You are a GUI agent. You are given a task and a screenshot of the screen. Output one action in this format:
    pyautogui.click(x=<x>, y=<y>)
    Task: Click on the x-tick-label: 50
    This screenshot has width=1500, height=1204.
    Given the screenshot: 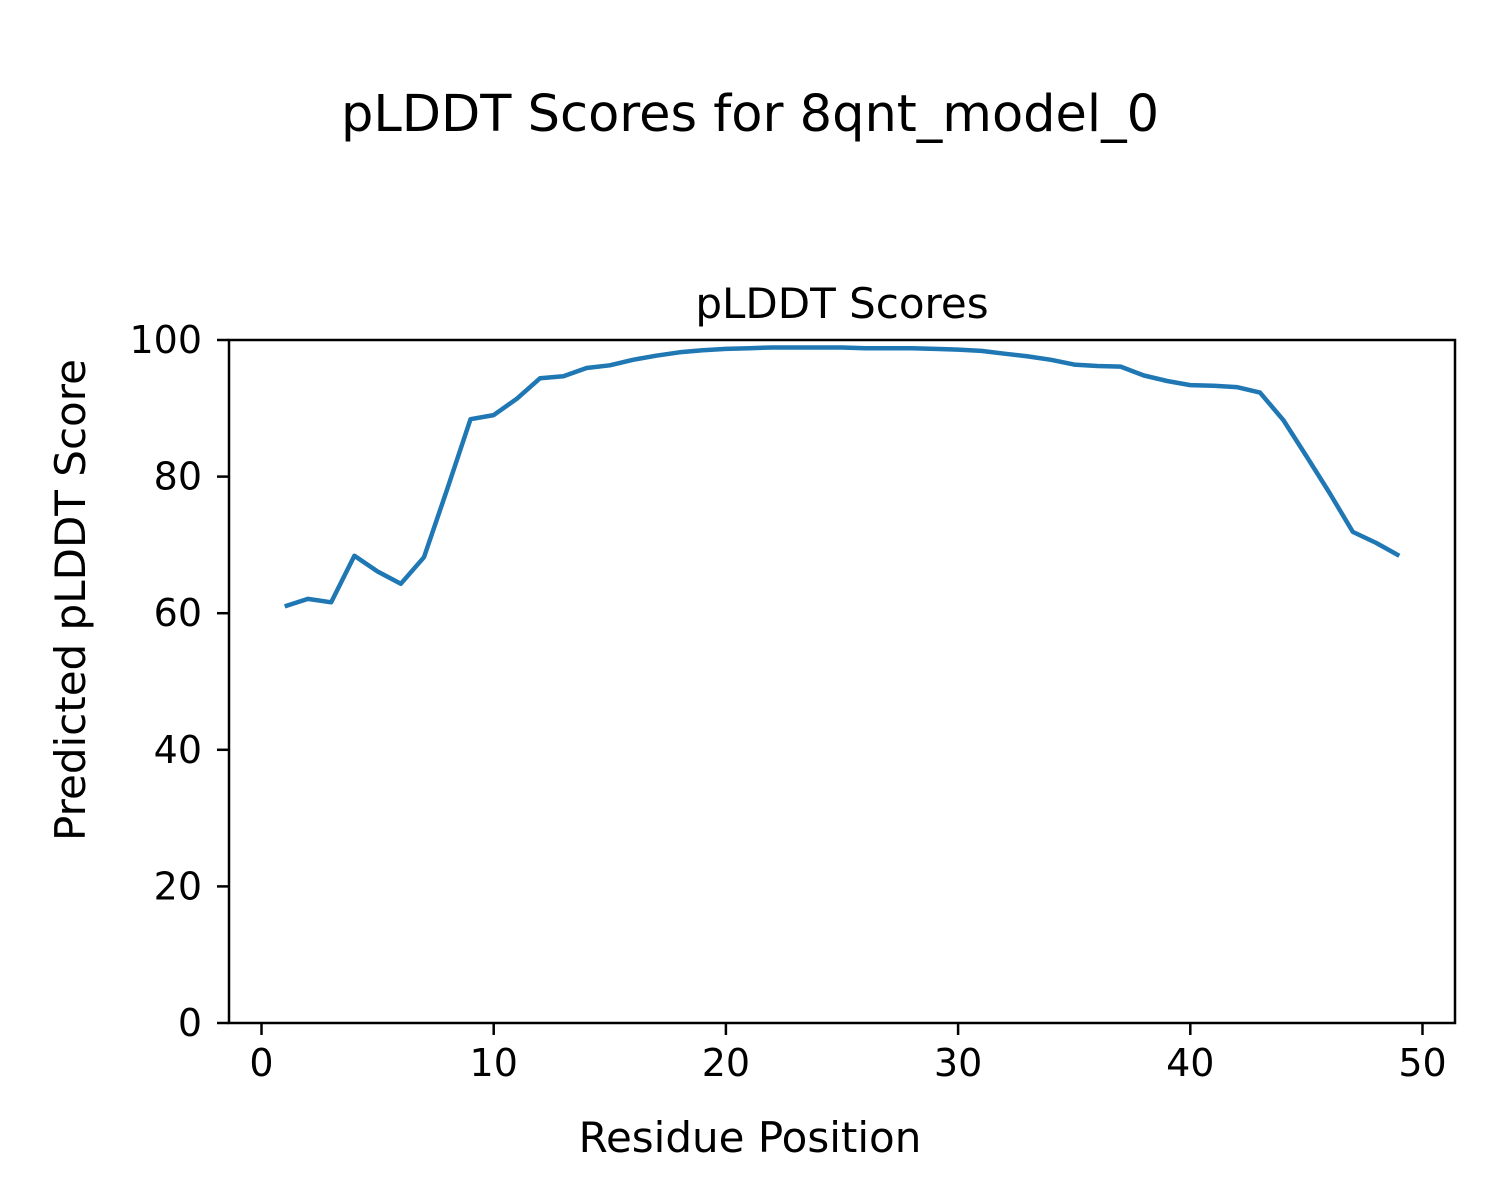 What is the action you would take?
    pyautogui.click(x=1422, y=1063)
    